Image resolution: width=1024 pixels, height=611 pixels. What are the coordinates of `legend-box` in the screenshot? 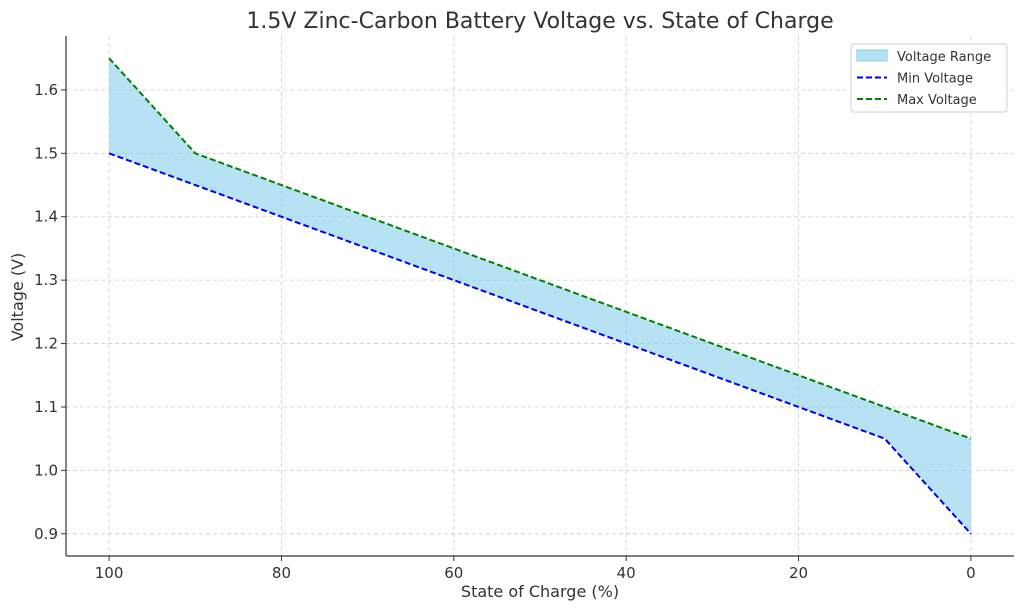 It's located at (929, 78).